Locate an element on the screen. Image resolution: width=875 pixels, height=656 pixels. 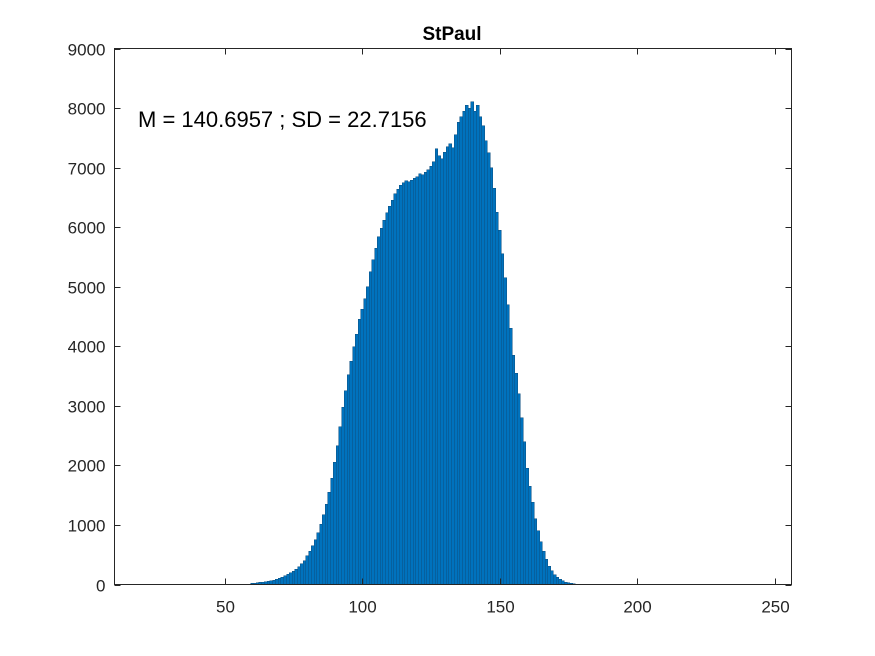
x-tick-label: 200 is located at coordinates (637, 607).